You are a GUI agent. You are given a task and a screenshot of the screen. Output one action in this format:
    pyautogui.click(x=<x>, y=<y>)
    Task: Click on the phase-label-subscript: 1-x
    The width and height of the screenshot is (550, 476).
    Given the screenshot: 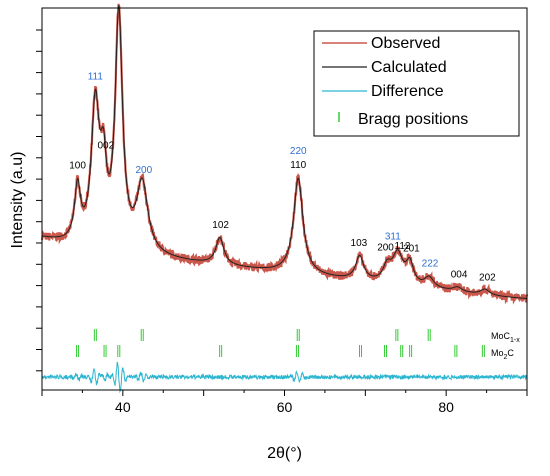 What is the action you would take?
    pyautogui.click(x=515, y=340)
    